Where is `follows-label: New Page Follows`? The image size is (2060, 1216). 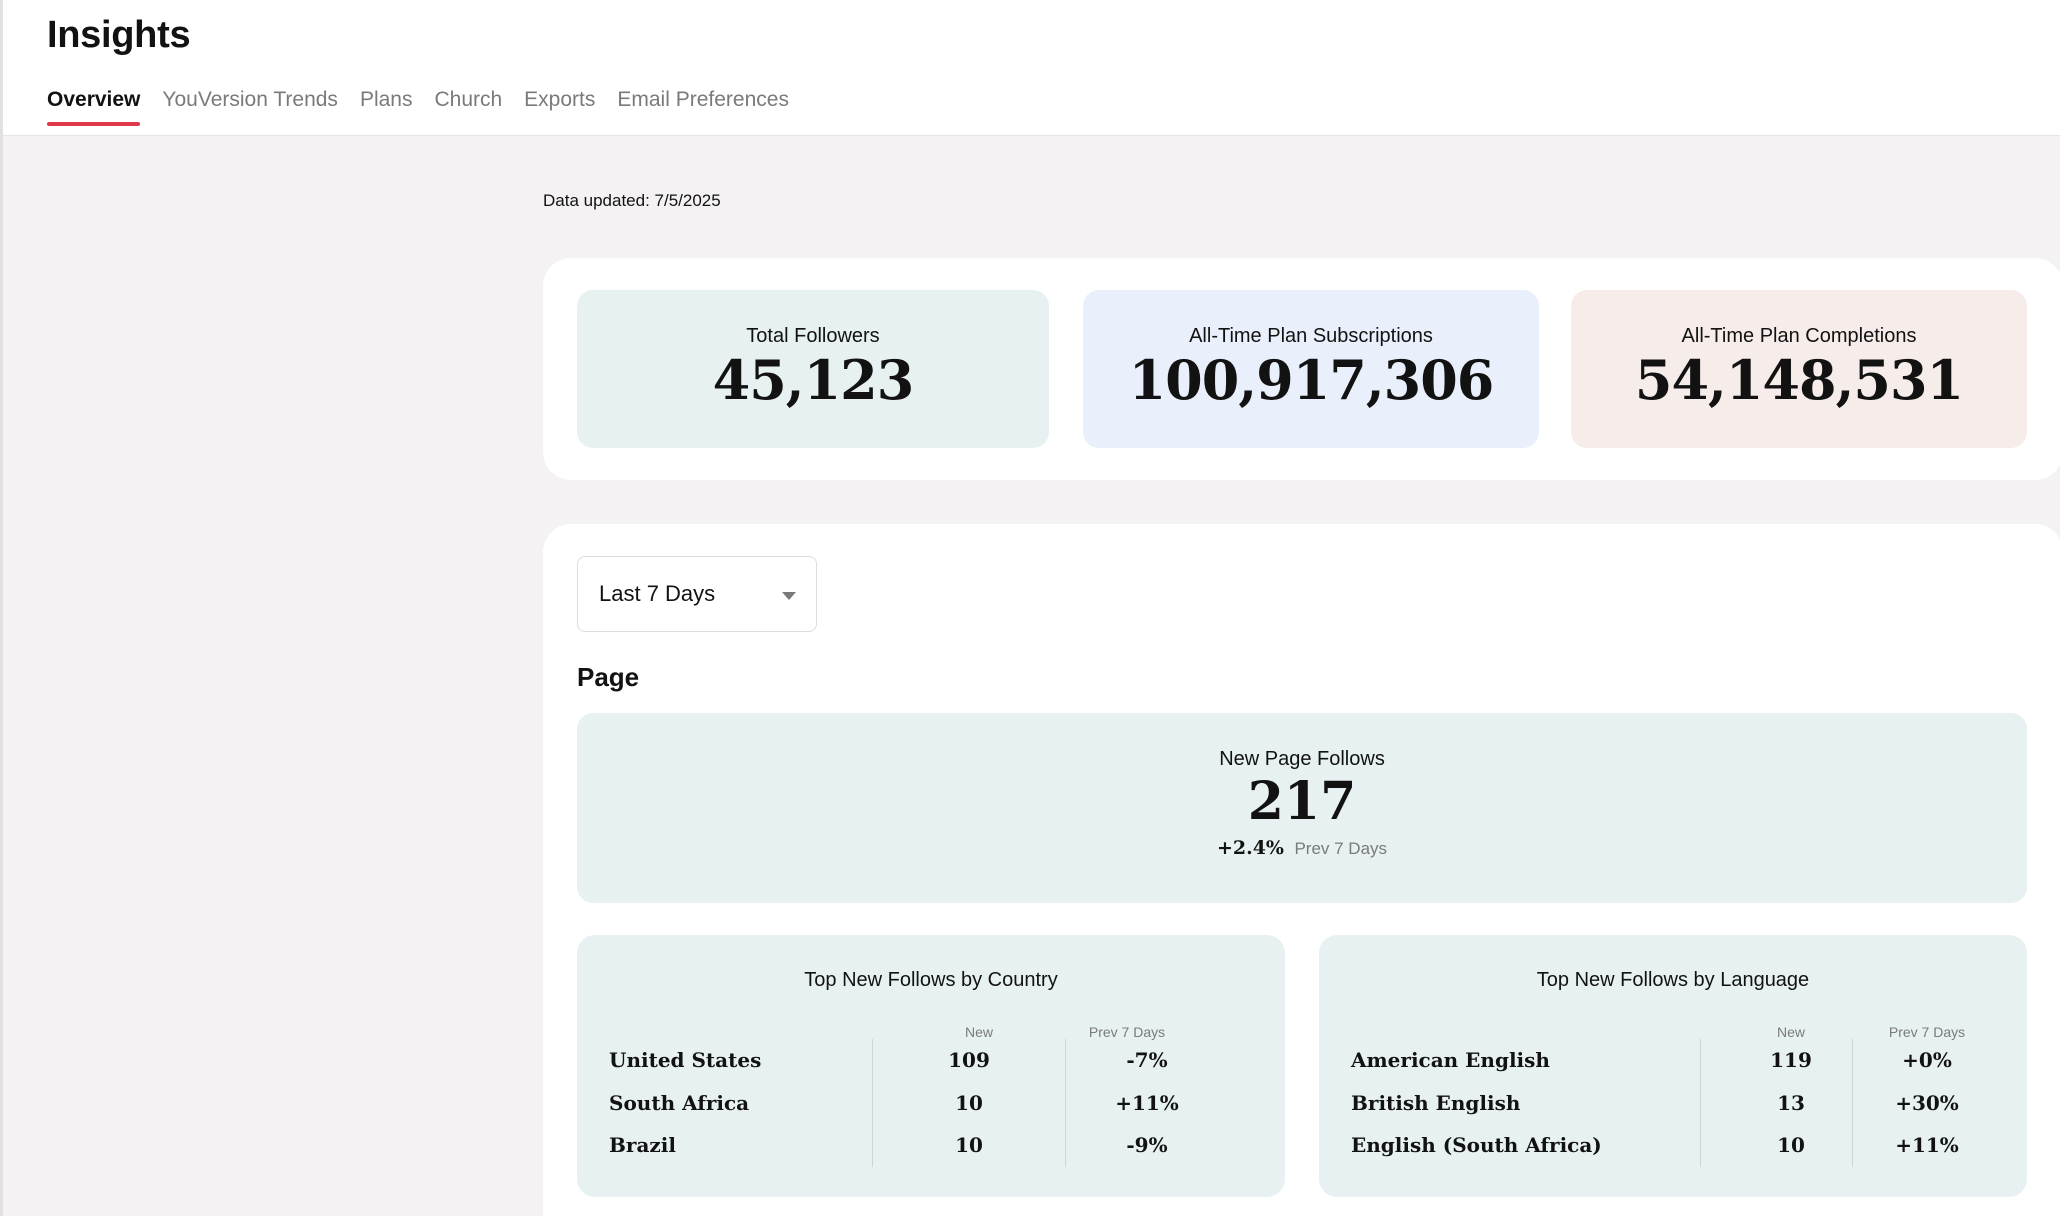
follows-label: New Page Follows is located at coordinates (1302, 759).